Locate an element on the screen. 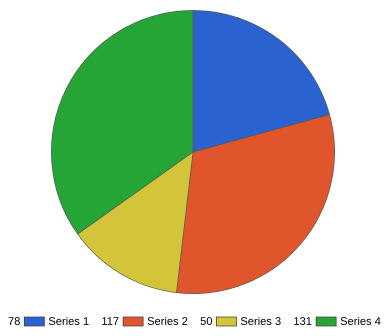 This screenshot has height=336, width=384. data-label: 131 is located at coordinates (303, 321).